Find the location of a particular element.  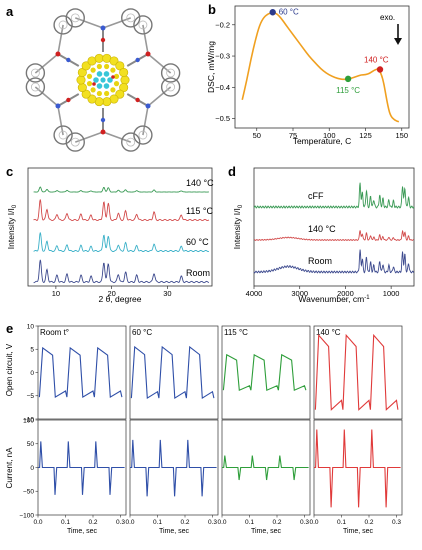

xrd-plot-frame is located at coordinates (120, 227).